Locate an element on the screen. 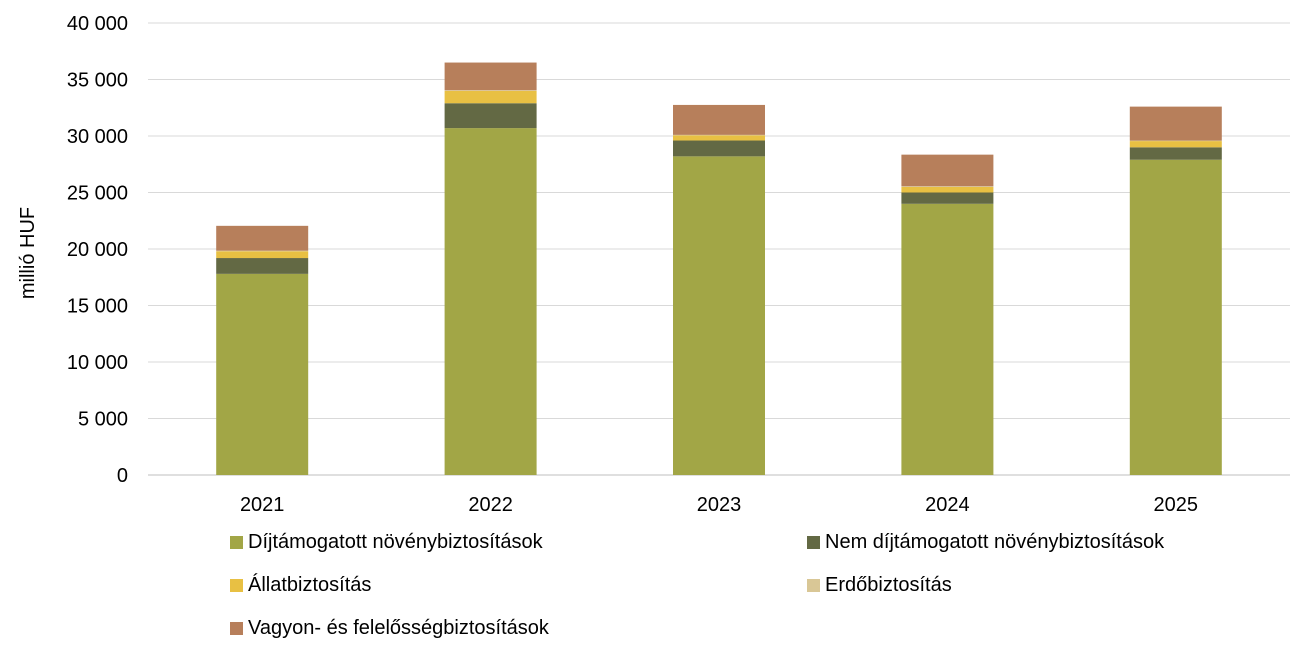  y-tick-label: 35 000 is located at coordinates (97, 81).